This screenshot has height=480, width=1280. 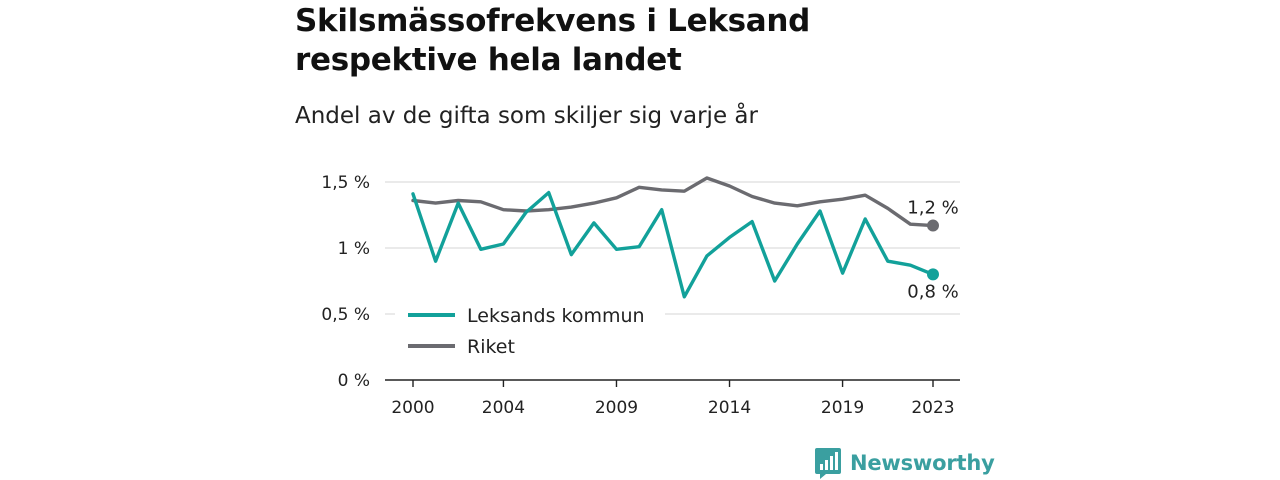 What do you see at coordinates (503, 408) in the screenshot?
I see `x-tick-label: 2004` at bounding box center [503, 408].